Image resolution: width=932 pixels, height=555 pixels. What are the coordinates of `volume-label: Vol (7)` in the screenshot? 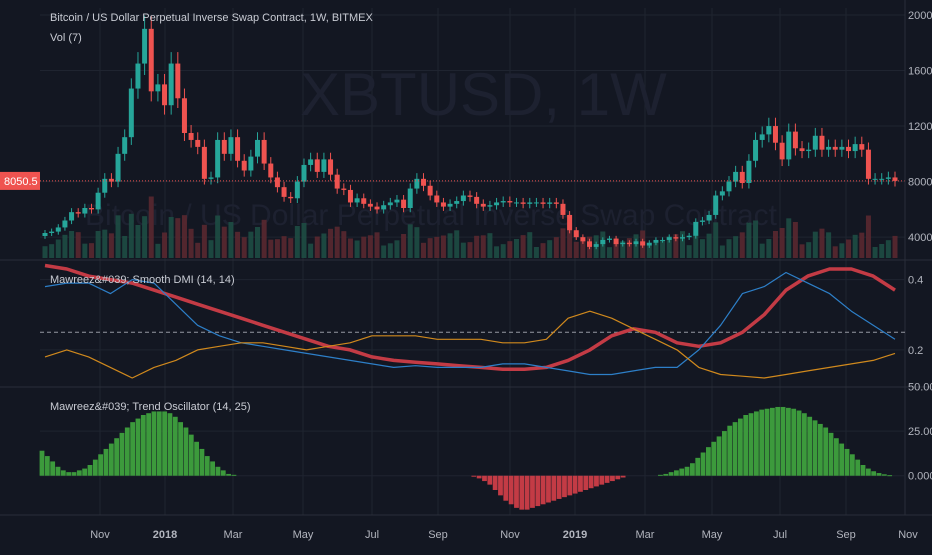 It's located at (66, 38).